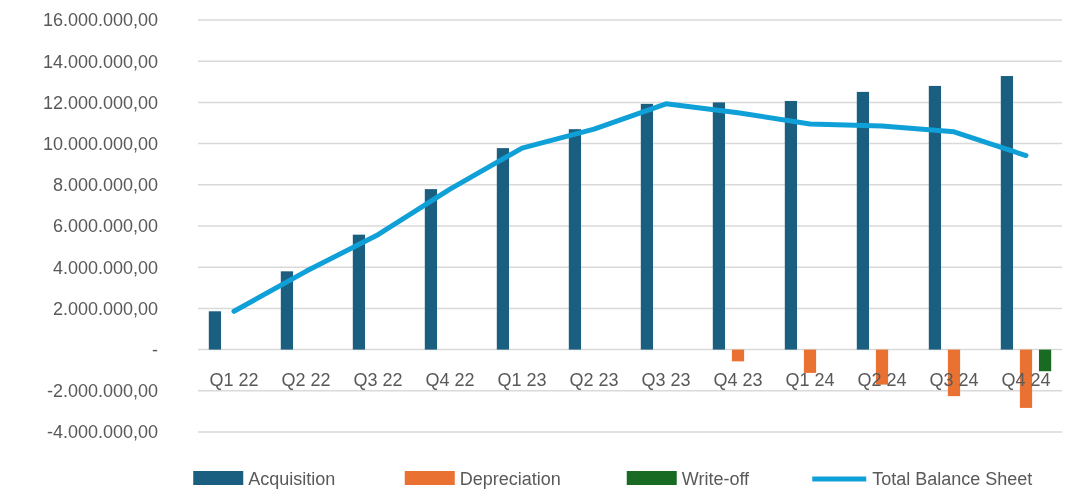 This screenshot has height=495, width=1072. Describe the element at coordinates (102, 391) in the screenshot. I see `y-tick-label: -2.000.000,00` at that location.